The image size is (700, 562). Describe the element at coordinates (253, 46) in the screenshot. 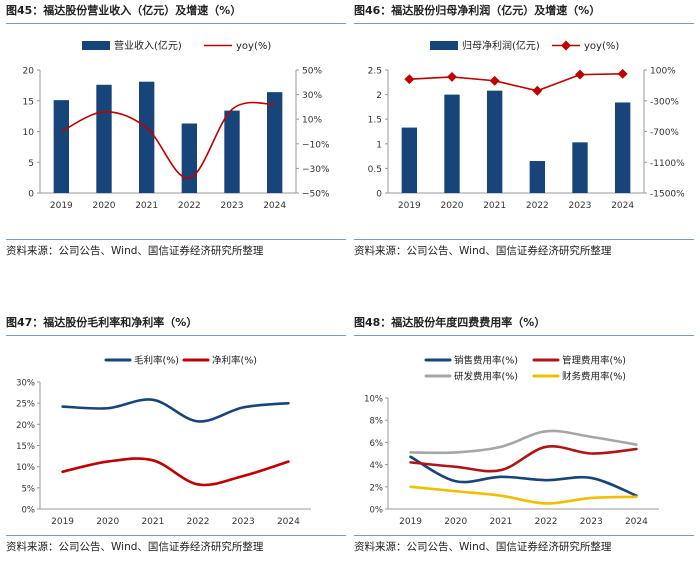

I see `fig45-legend-line-label: yoy(%)` at that location.